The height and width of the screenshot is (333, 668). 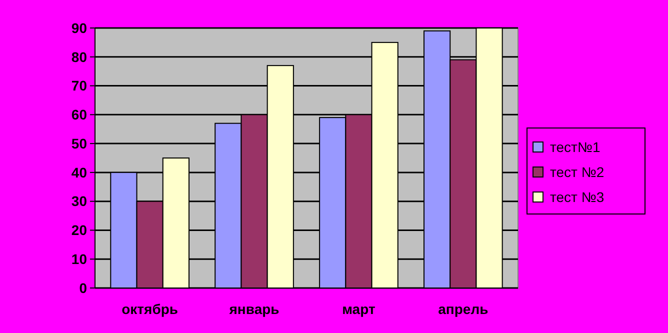 I want to click on y-tick-label: 60, so click(x=79, y=114).